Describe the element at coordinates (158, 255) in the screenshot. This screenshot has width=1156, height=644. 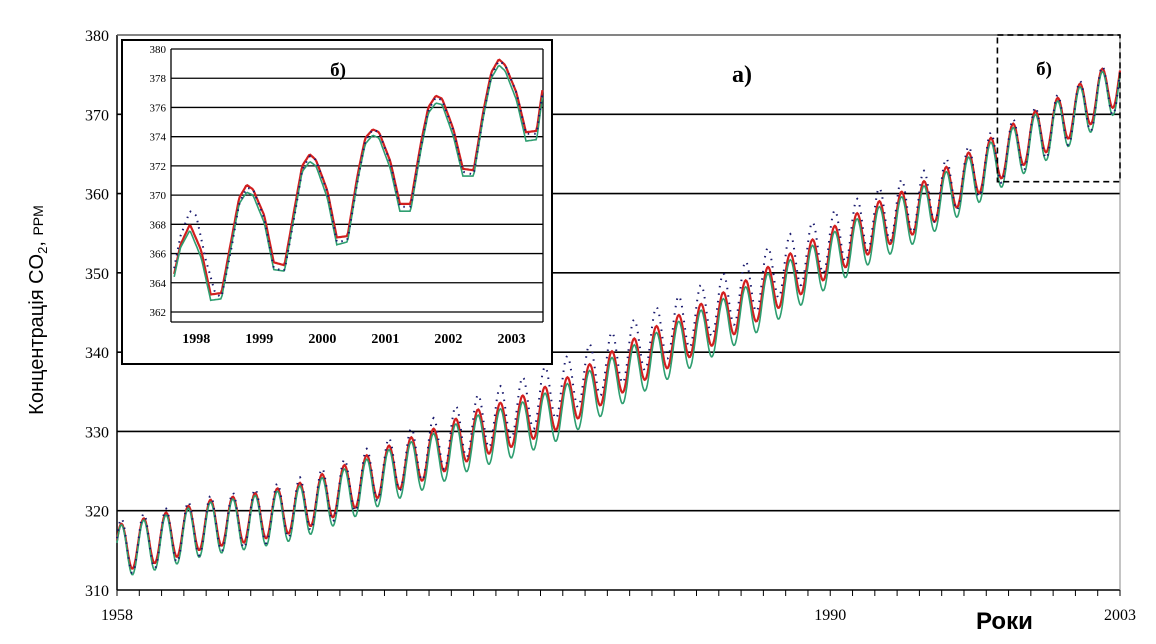
I see `inset-y-tick-label: 366` at that location.